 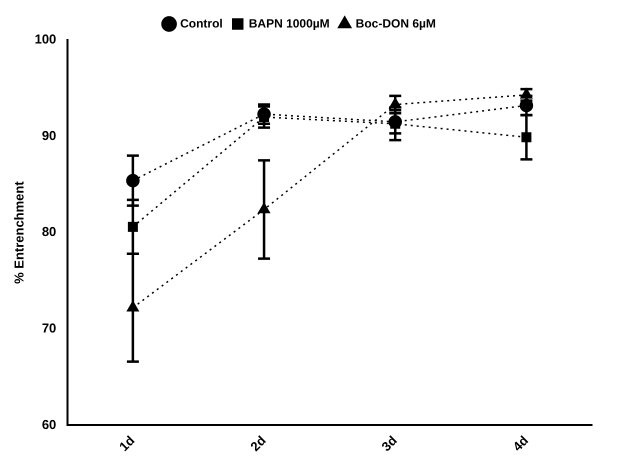 I want to click on x-tick-label: 4d, so click(x=521, y=443).